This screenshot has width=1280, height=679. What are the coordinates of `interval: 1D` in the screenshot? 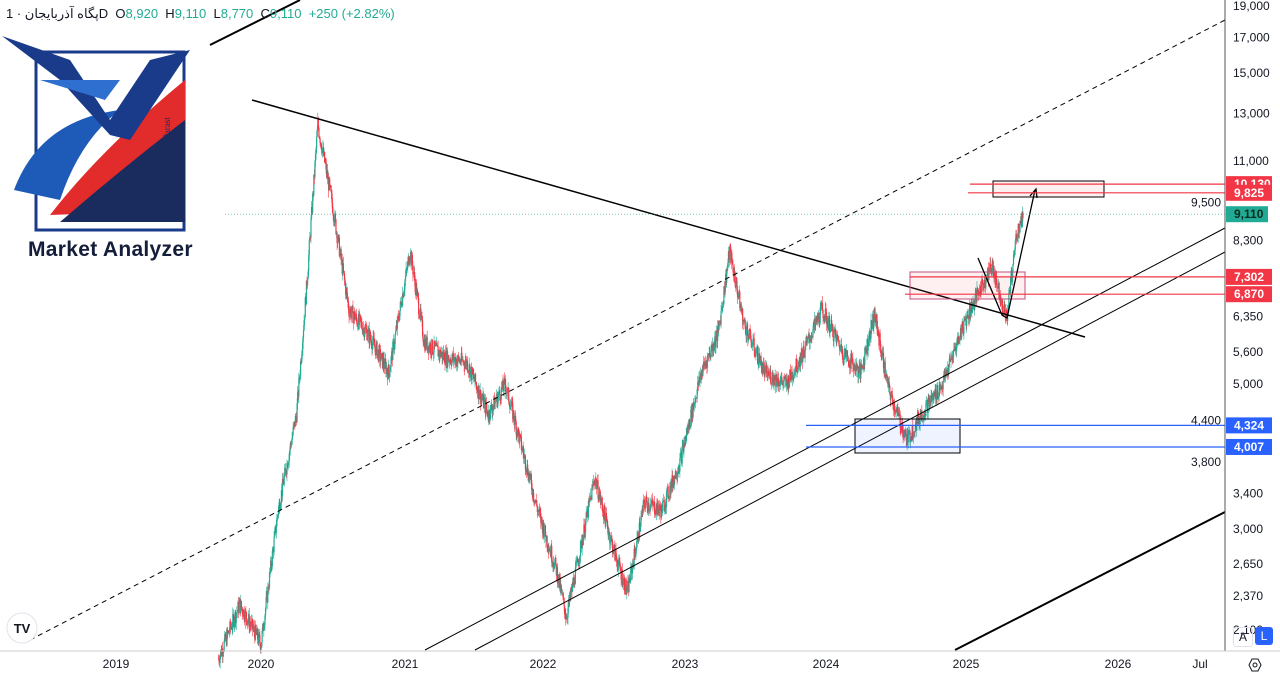 It's located at (57, 13).